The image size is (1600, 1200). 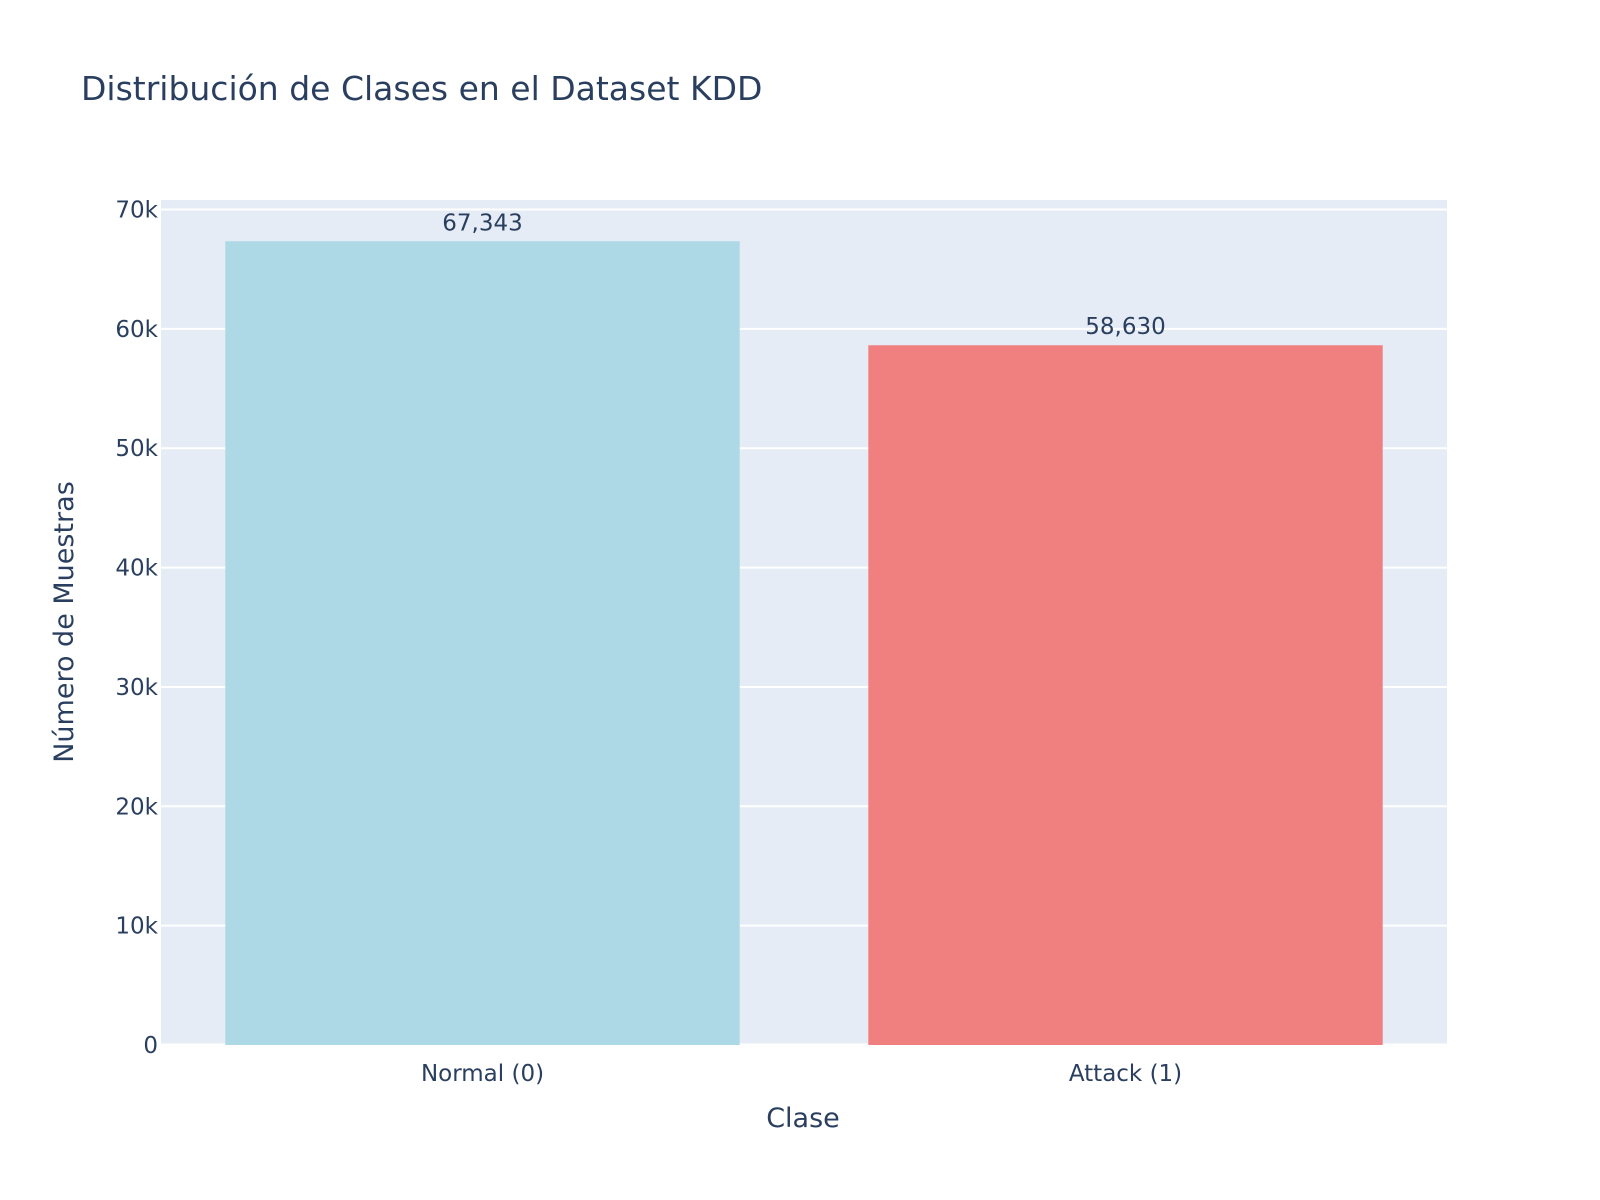 I want to click on bar-value-label: 58,630, so click(x=1125, y=327).